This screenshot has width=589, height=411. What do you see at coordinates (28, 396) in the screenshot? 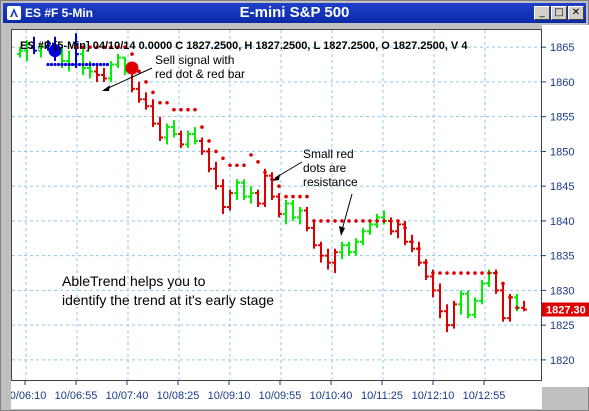
I see `time-tick-label: 10/06:10` at bounding box center [28, 396].